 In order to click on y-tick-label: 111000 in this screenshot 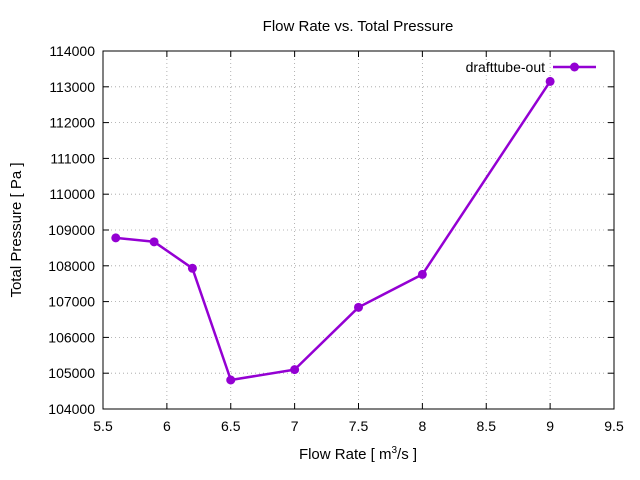, I will do `click(72, 158)`.